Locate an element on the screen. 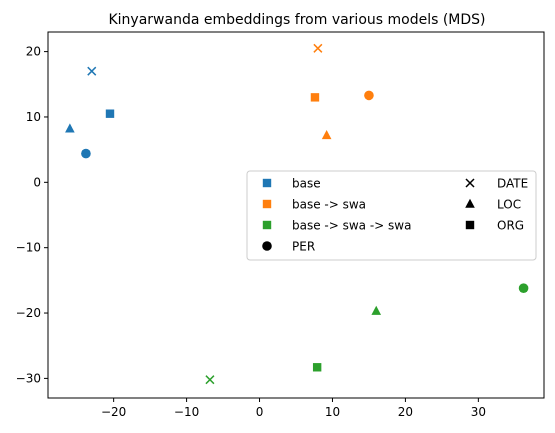 The image size is (555, 433). x-tick-label: 0 is located at coordinates (260, 412).